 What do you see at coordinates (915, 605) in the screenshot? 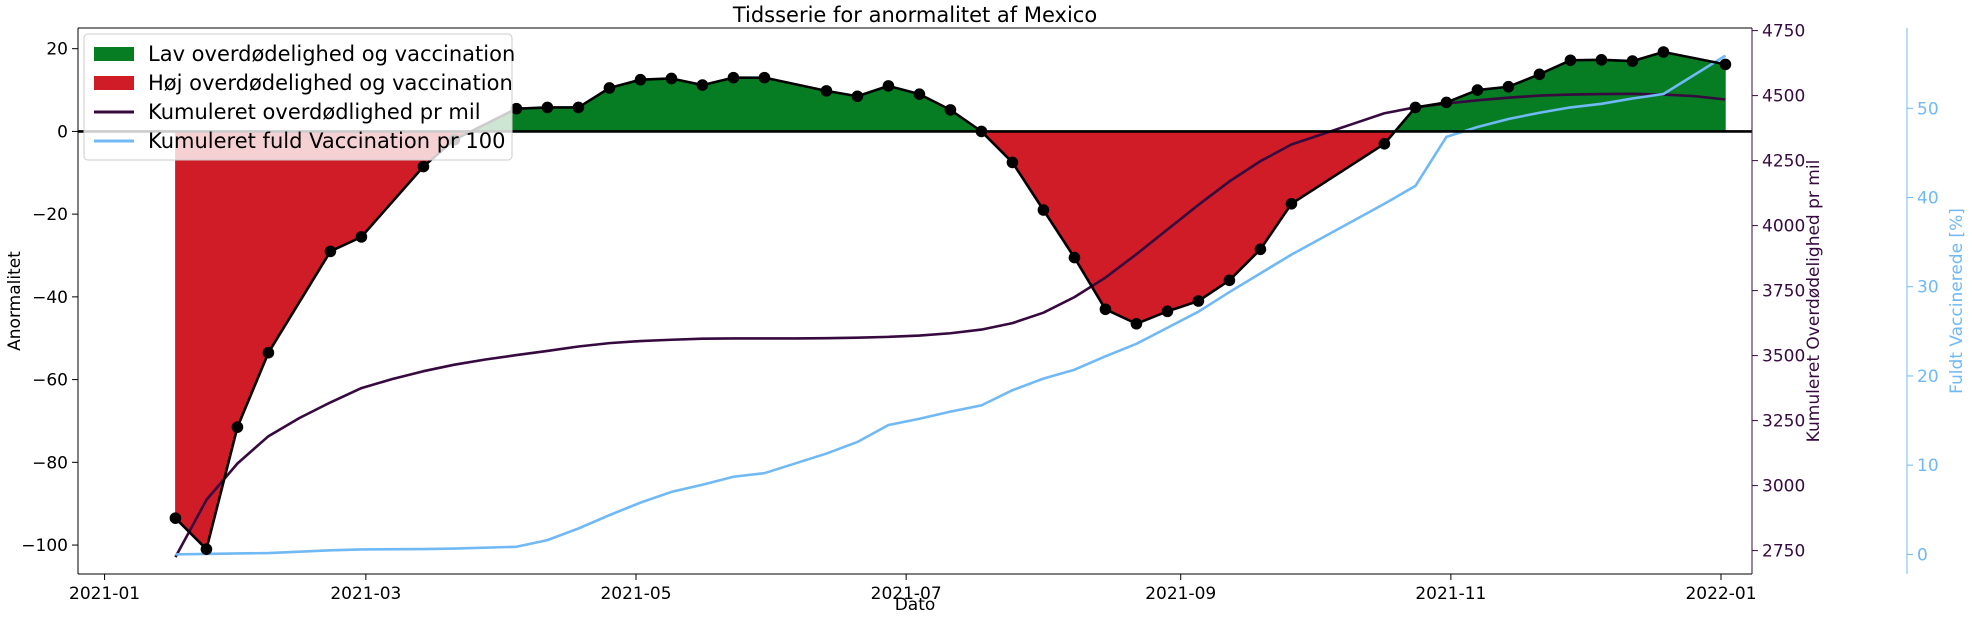
I see `x-axis-label: Dato` at bounding box center [915, 605].